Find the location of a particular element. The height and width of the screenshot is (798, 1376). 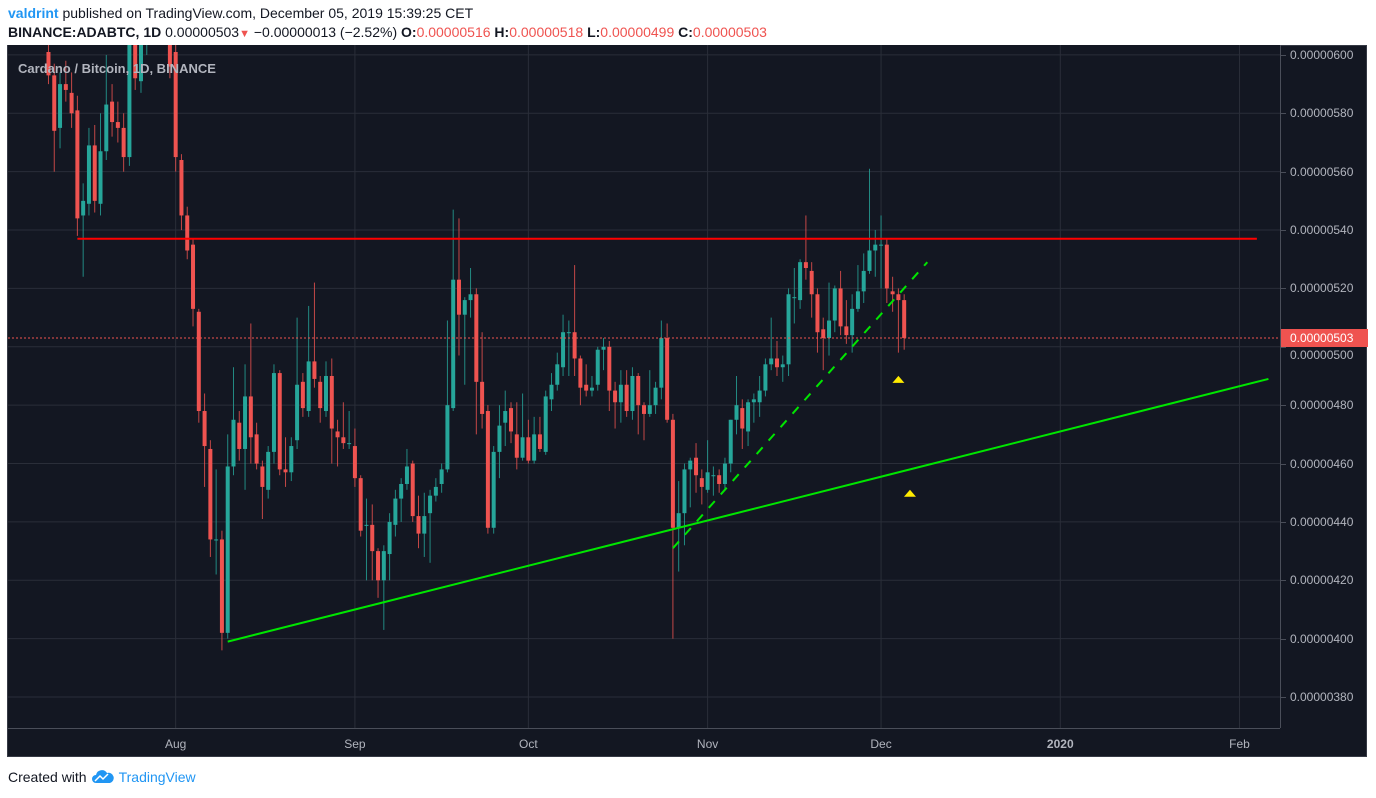

created-with-text: Created with is located at coordinates (47, 777).